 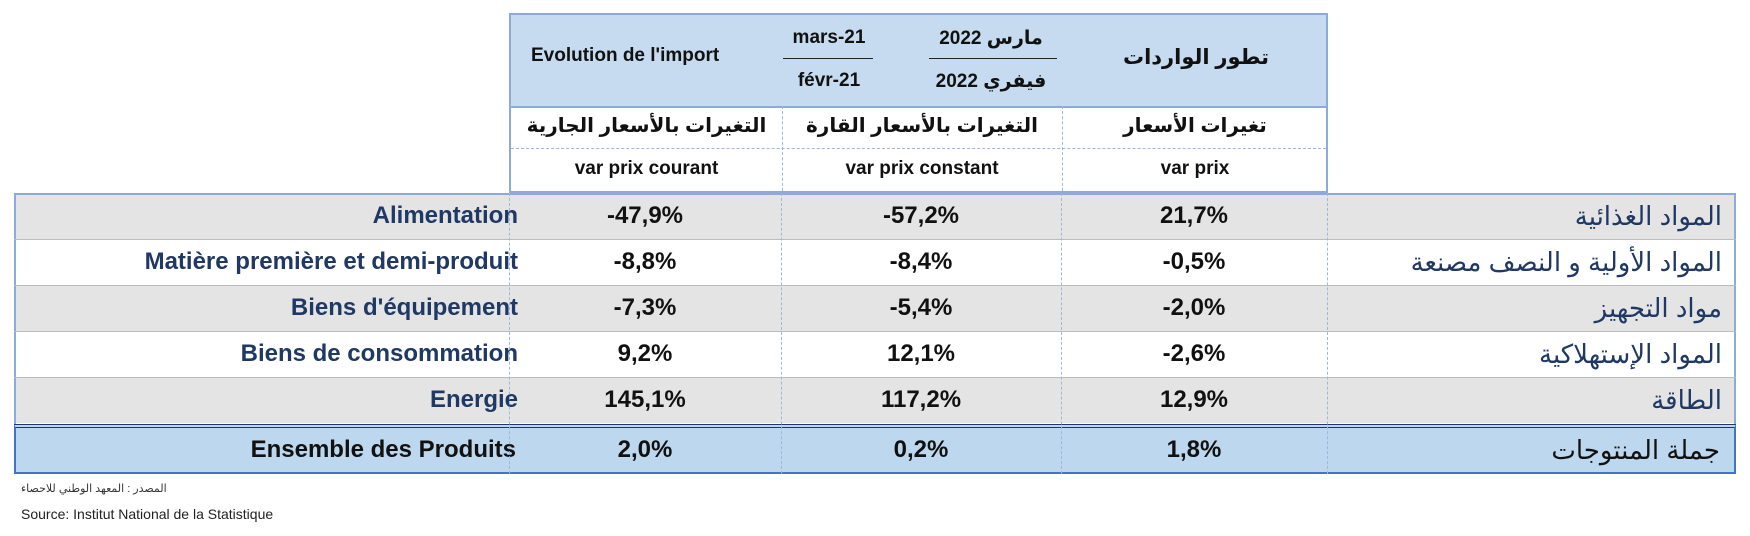 What do you see at coordinates (645, 353) in the screenshot?
I see `row-value-current: 9,2%` at bounding box center [645, 353].